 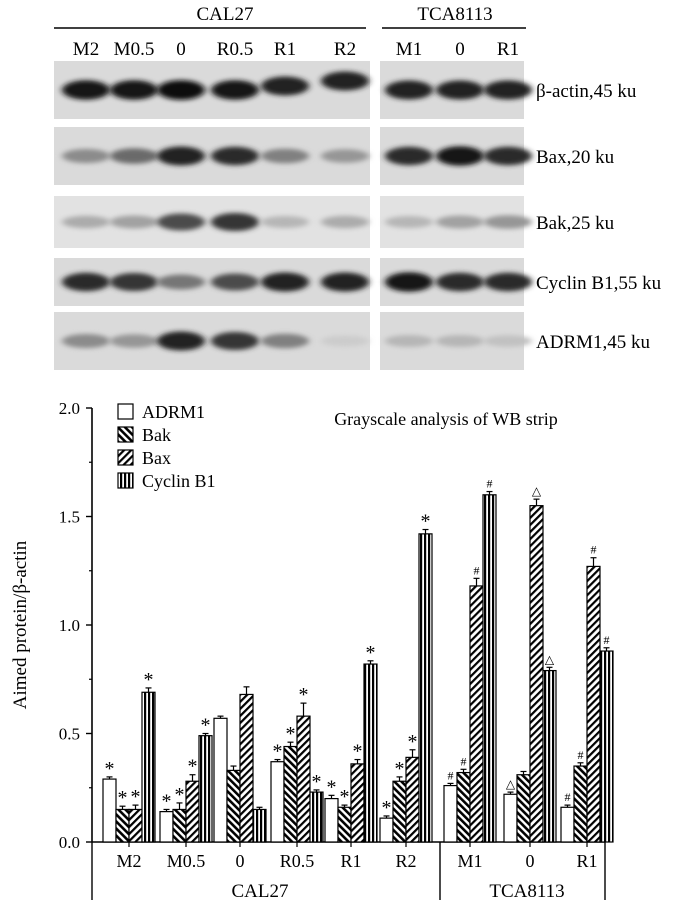 What do you see at coordinates (186, 861) in the screenshot?
I see `x-tick-label: M0.5` at bounding box center [186, 861].